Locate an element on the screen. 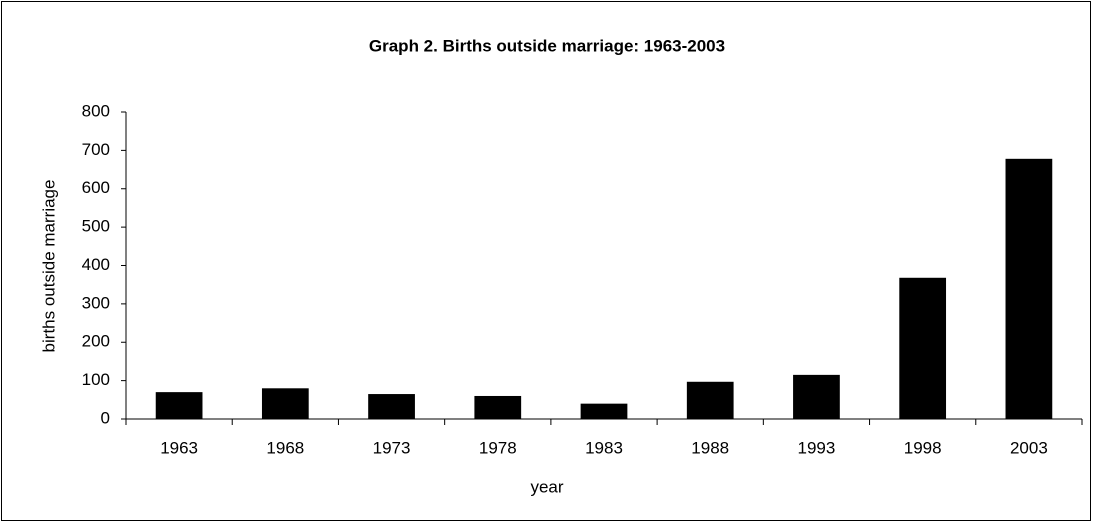  x-tick-label: 1993 is located at coordinates (817, 447).